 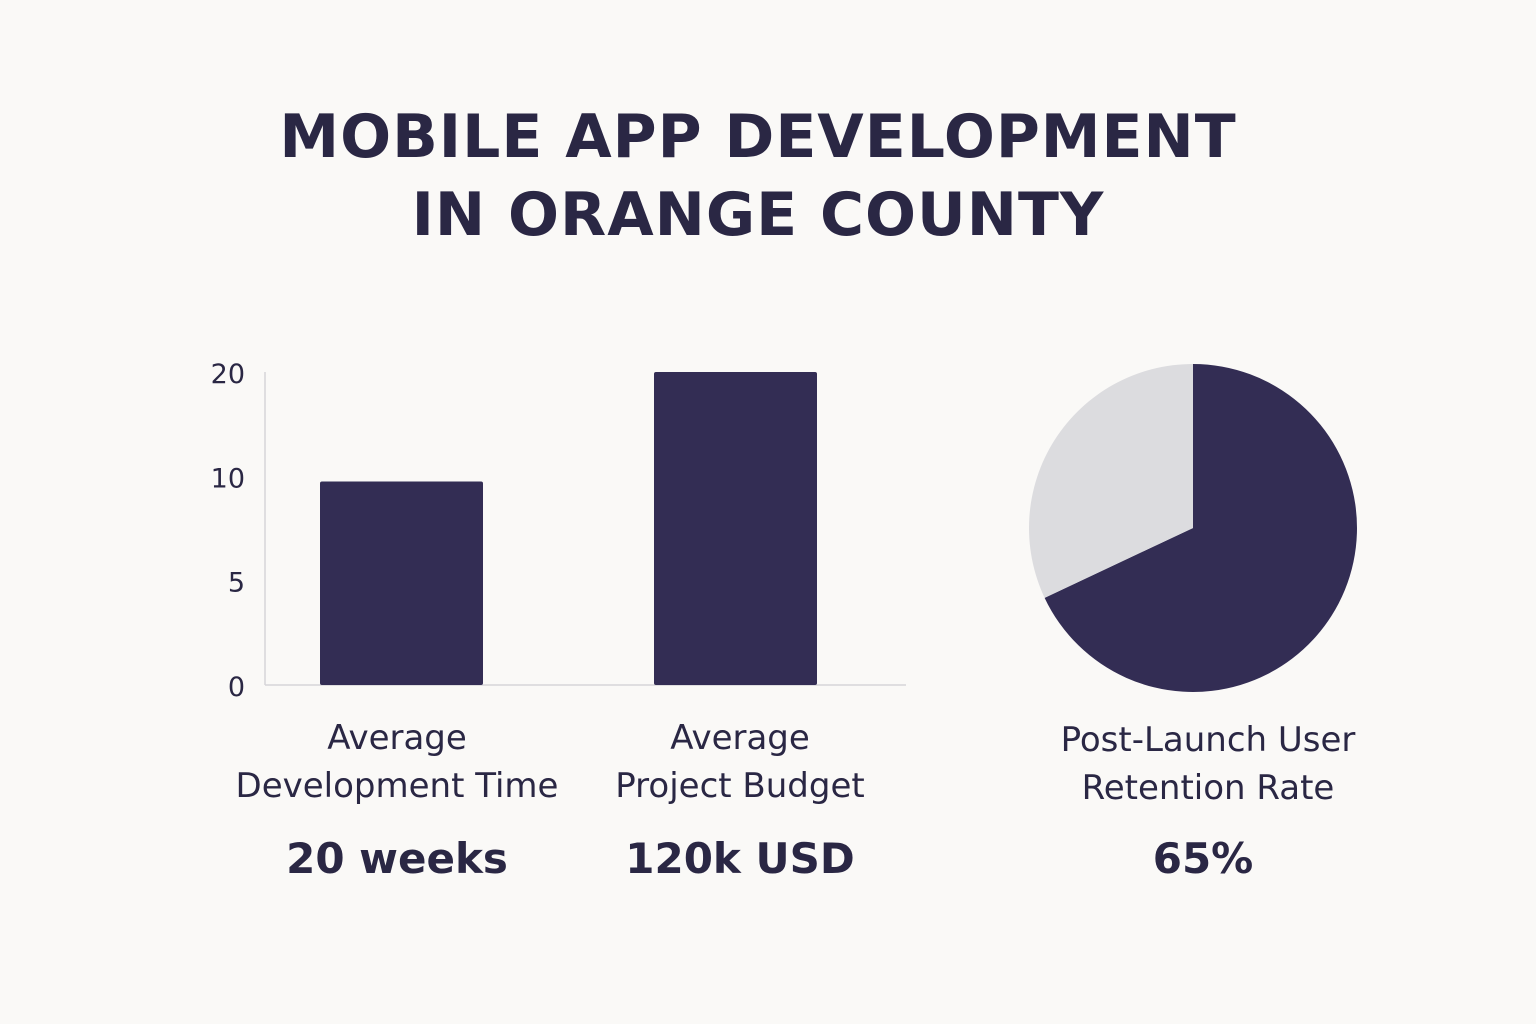 I want to click on title-line-1: MOBILE APP DEVELOPMENT, so click(x=758, y=137).